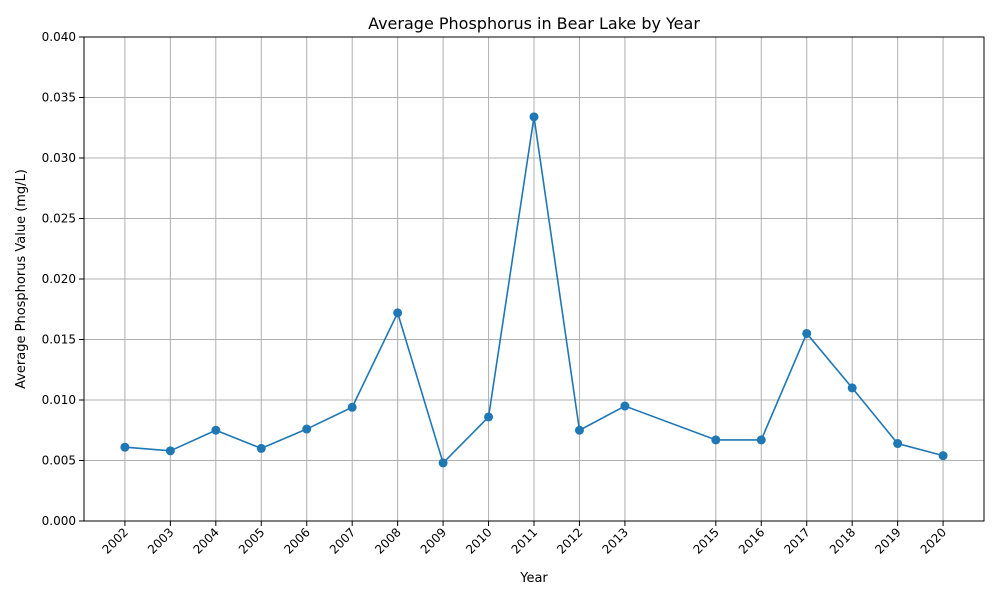 Image resolution: width=1000 pixels, height=600 pixels. Describe the element at coordinates (533, 578) in the screenshot. I see `x-axis-label: Year` at that location.